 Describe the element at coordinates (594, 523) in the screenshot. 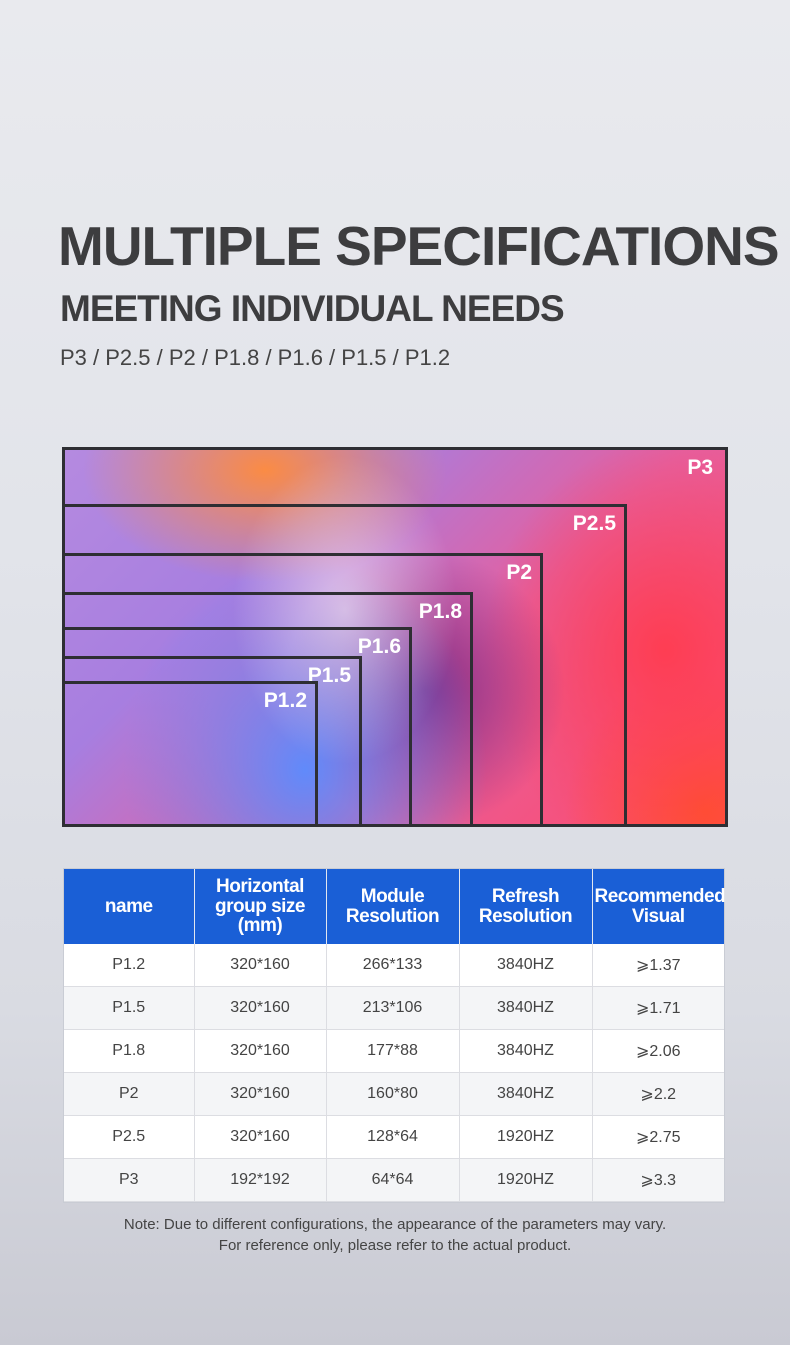

I see `pitch-box-label: P2.5` at that location.